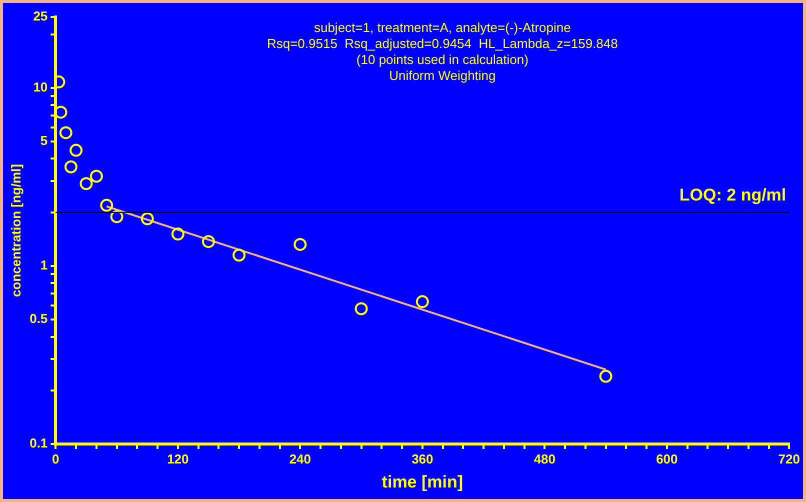 This screenshot has width=806, height=502. I want to click on x-tick-label: 120, so click(178, 458).